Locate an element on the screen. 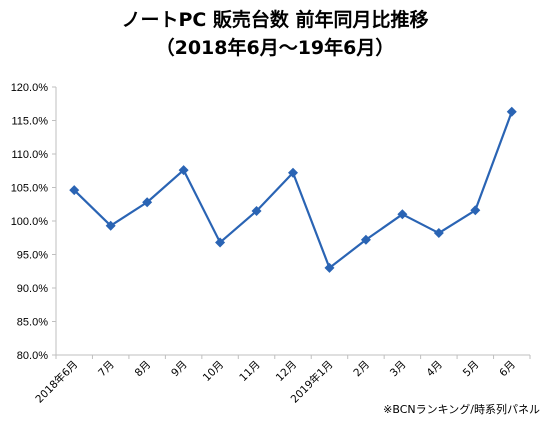  y-tick-label: 90.0% is located at coordinates (32, 289).